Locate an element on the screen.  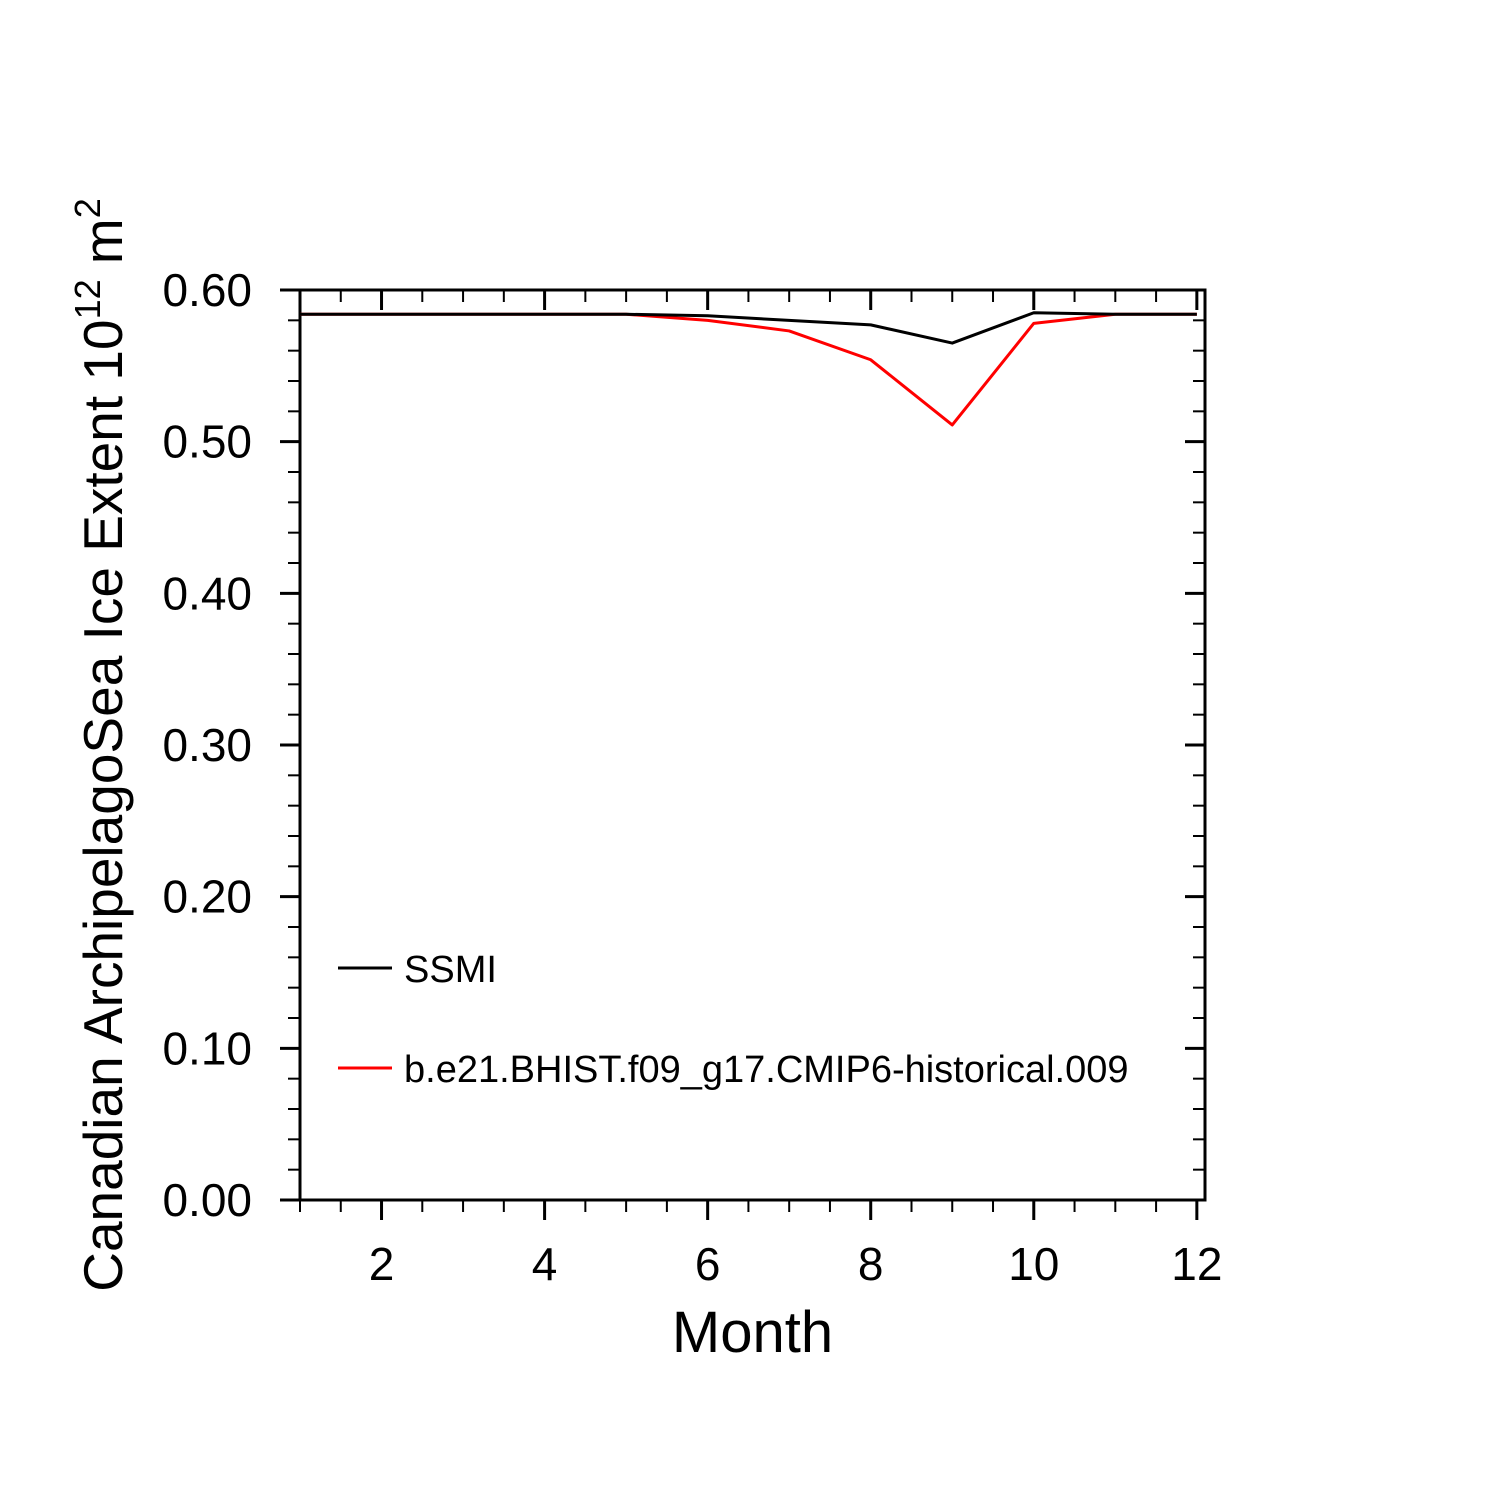
x-tick-label: 12 is located at coordinates (1196, 1264).